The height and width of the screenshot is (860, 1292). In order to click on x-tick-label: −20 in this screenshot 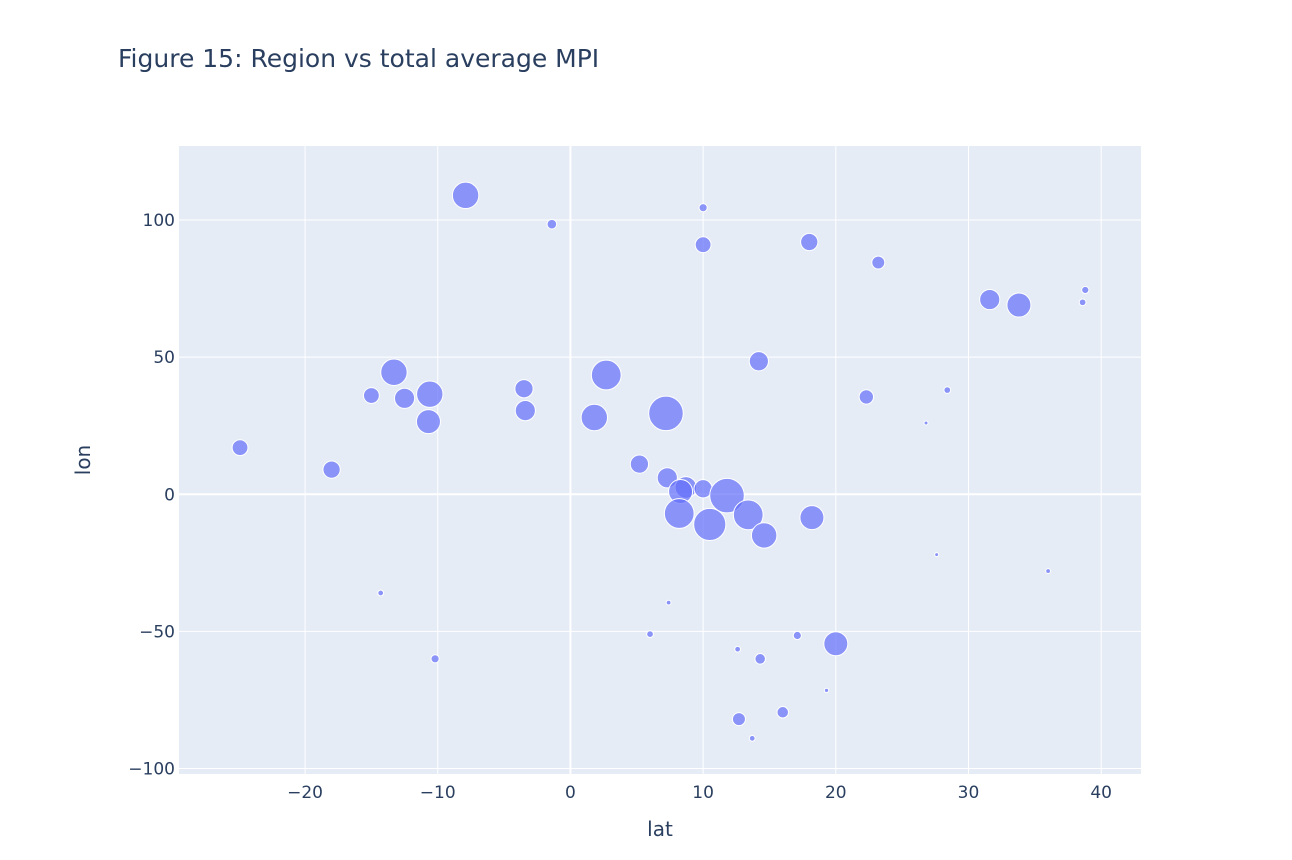, I will do `click(305, 793)`.